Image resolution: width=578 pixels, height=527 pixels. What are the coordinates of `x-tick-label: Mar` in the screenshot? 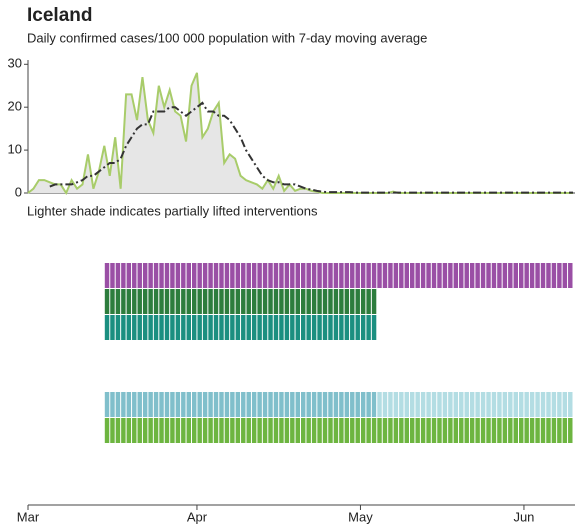 It's located at (28, 516).